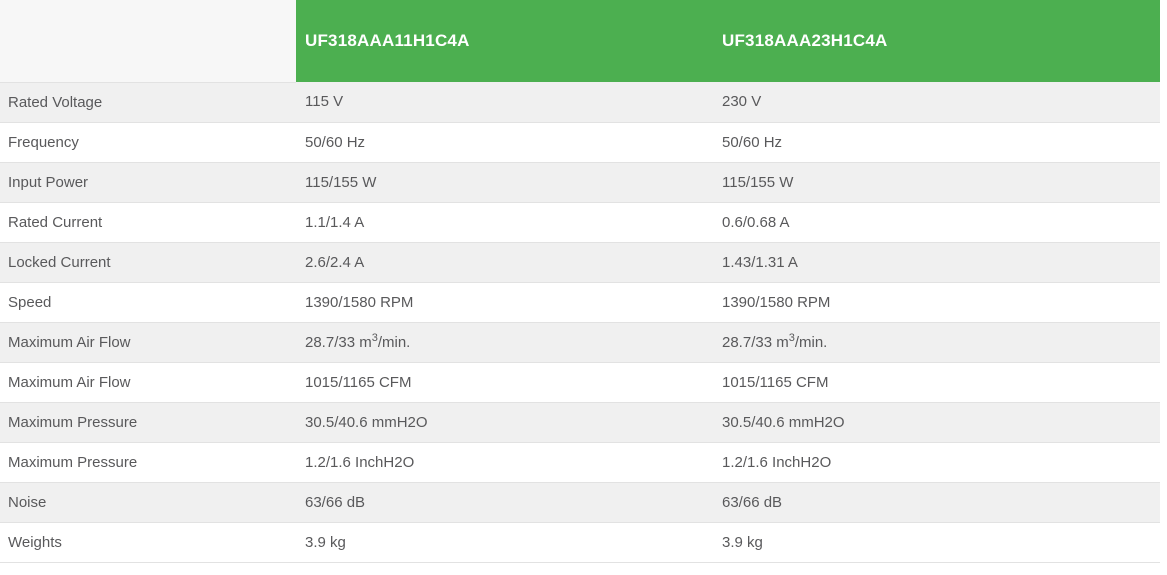 The width and height of the screenshot is (1167, 575). I want to click on spec-value-model-1: 2.6/2.4 A, so click(504, 262).